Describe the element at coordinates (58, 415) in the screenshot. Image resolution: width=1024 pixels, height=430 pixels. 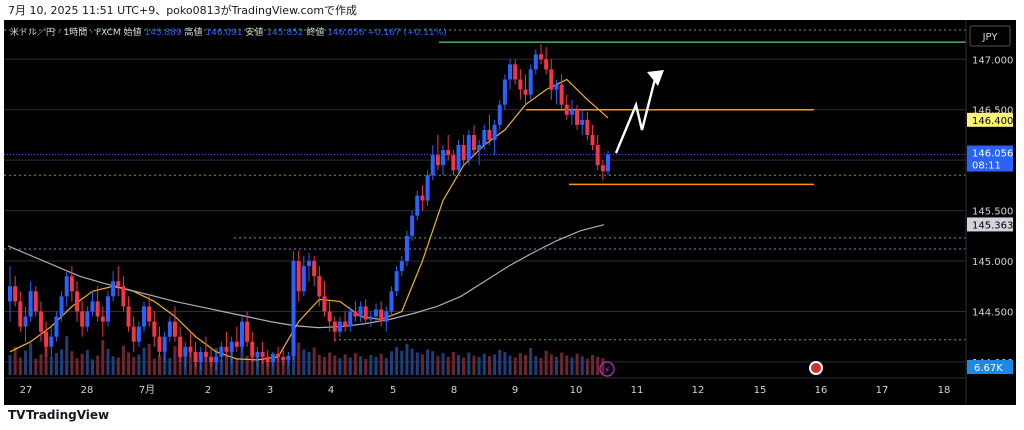
I see `tradingview-logo: TVTradingView` at that location.